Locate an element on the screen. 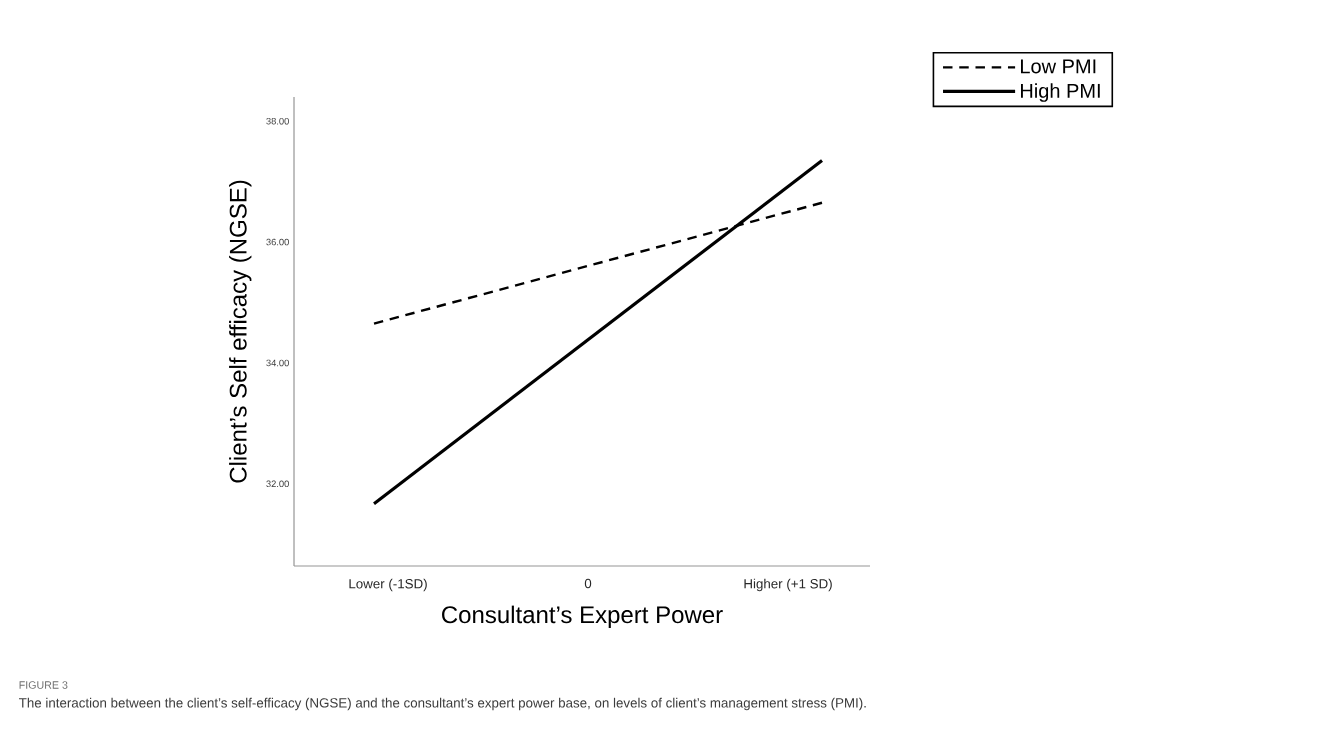 This screenshot has height=729, width=1328. legend-label: Low PMI is located at coordinates (1058, 66).